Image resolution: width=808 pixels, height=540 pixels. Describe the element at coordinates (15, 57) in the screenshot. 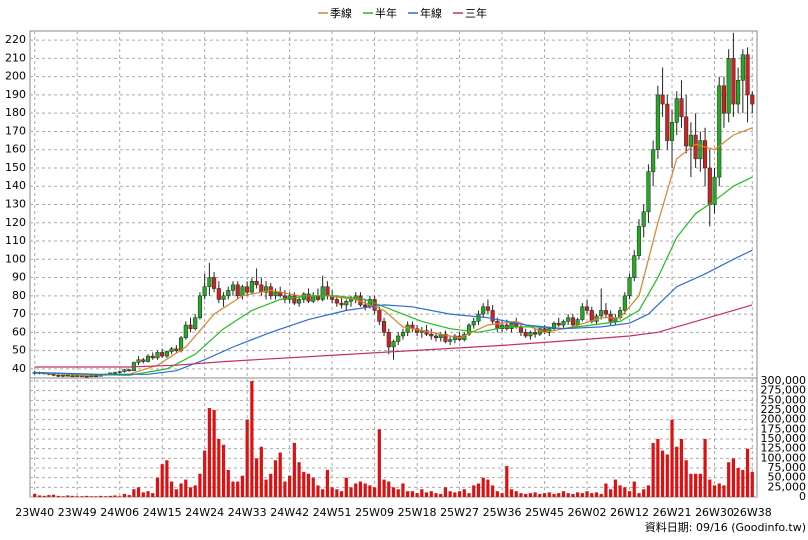

I see `y-tick-label: 210` at that location.